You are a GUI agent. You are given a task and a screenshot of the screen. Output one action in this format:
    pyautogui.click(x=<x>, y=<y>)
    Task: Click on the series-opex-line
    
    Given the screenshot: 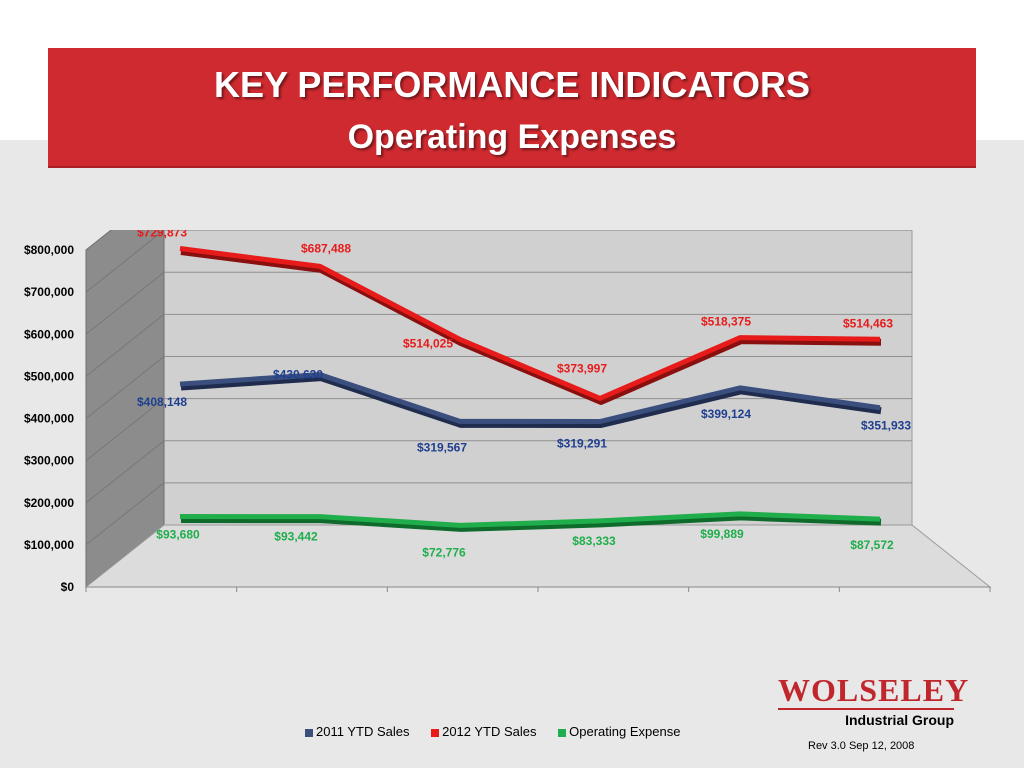 What is the action you would take?
    pyautogui.click(x=530, y=519)
    